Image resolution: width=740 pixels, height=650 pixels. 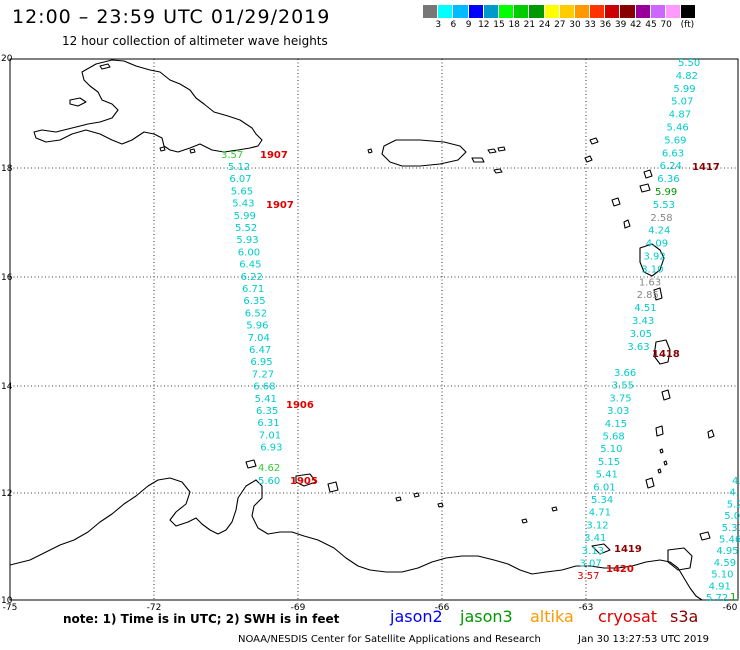 I want to click on wave-height-value: 4.71, so click(x=600, y=513).